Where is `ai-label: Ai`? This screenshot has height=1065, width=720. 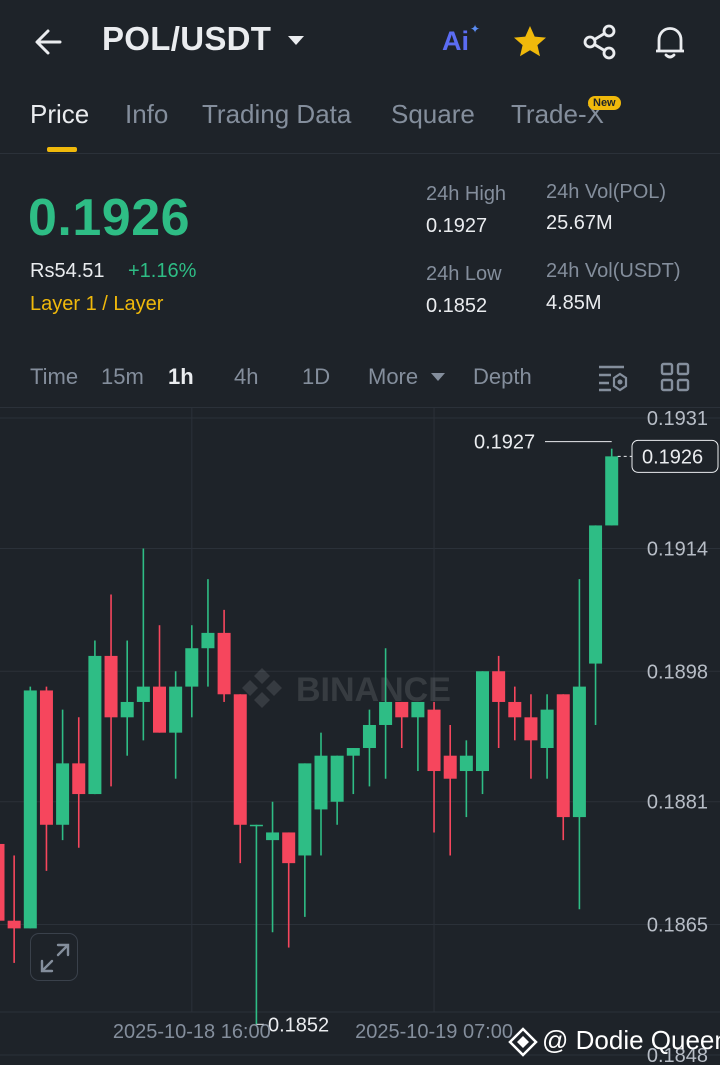
ai-label: Ai is located at coordinates (455, 41).